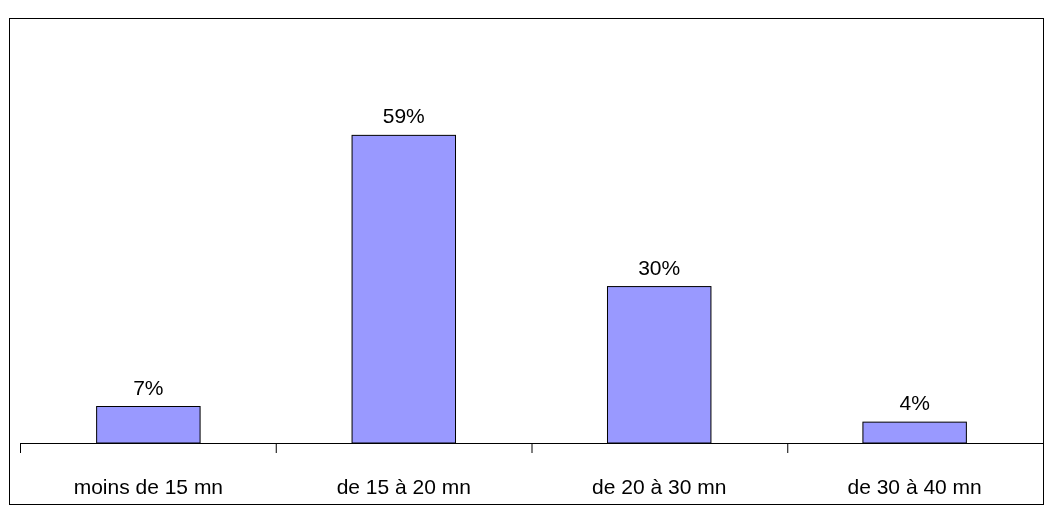 The width and height of the screenshot is (1052, 506). What do you see at coordinates (914, 486) in the screenshot?
I see `x-tick-label: de 30 à 40 mn` at bounding box center [914, 486].